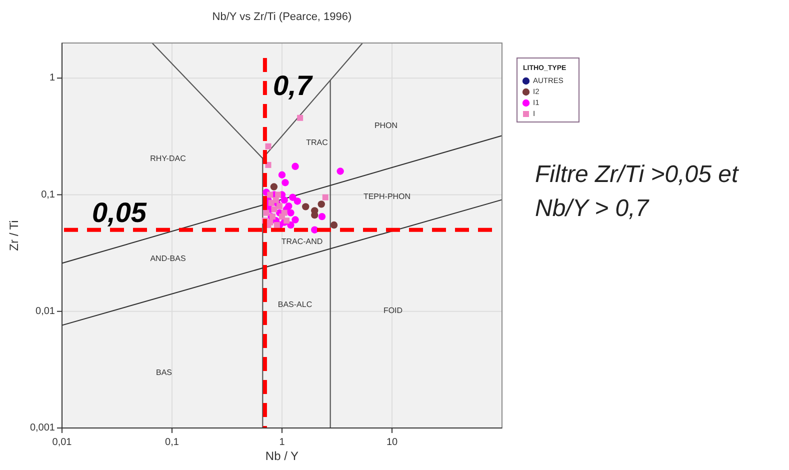 The image size is (789, 470). What do you see at coordinates (302, 241) in the screenshot?
I see `annotation: TRAC-AND` at bounding box center [302, 241].